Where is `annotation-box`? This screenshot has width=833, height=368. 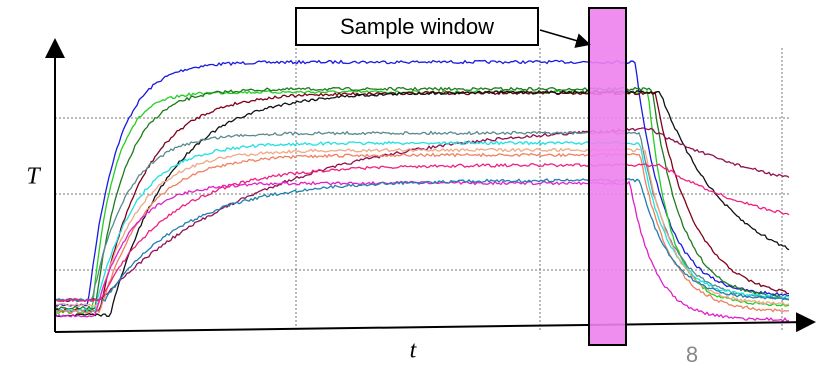
annotation-box is located at coordinates (417, 26).